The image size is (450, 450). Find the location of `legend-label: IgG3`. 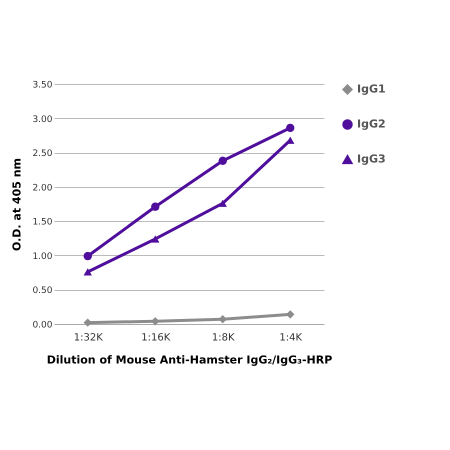

legend-label: IgG3 is located at coordinates (371, 159).